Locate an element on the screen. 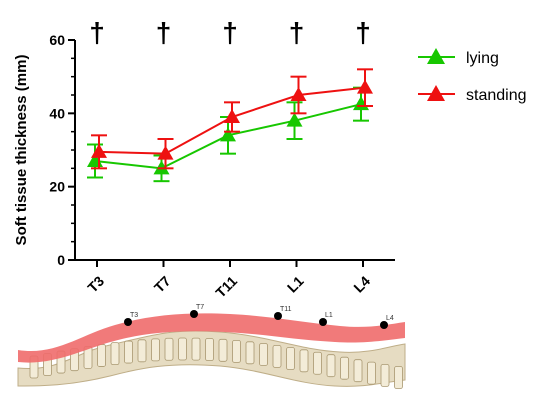 The image size is (550, 400). y-tick-label: 60 is located at coordinates (57, 40).